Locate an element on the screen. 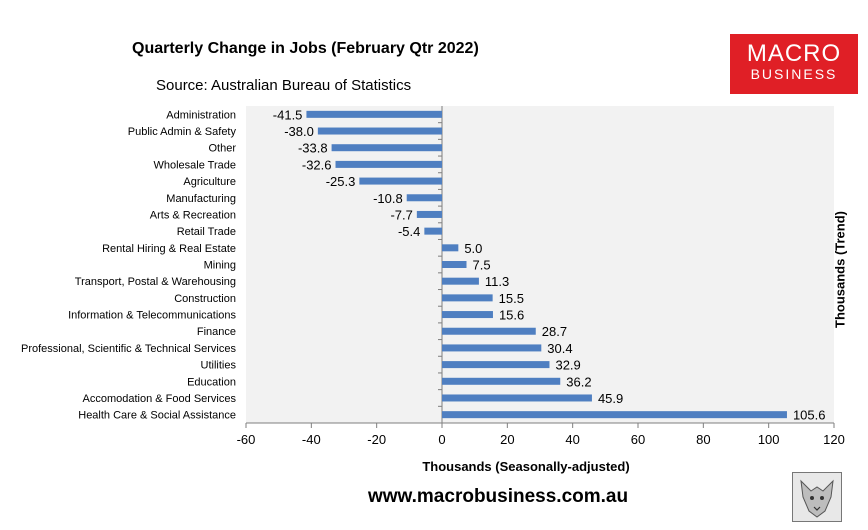 Image resolution: width=868 pixels, height=530 pixels. category-label: Other is located at coordinates (222, 149).